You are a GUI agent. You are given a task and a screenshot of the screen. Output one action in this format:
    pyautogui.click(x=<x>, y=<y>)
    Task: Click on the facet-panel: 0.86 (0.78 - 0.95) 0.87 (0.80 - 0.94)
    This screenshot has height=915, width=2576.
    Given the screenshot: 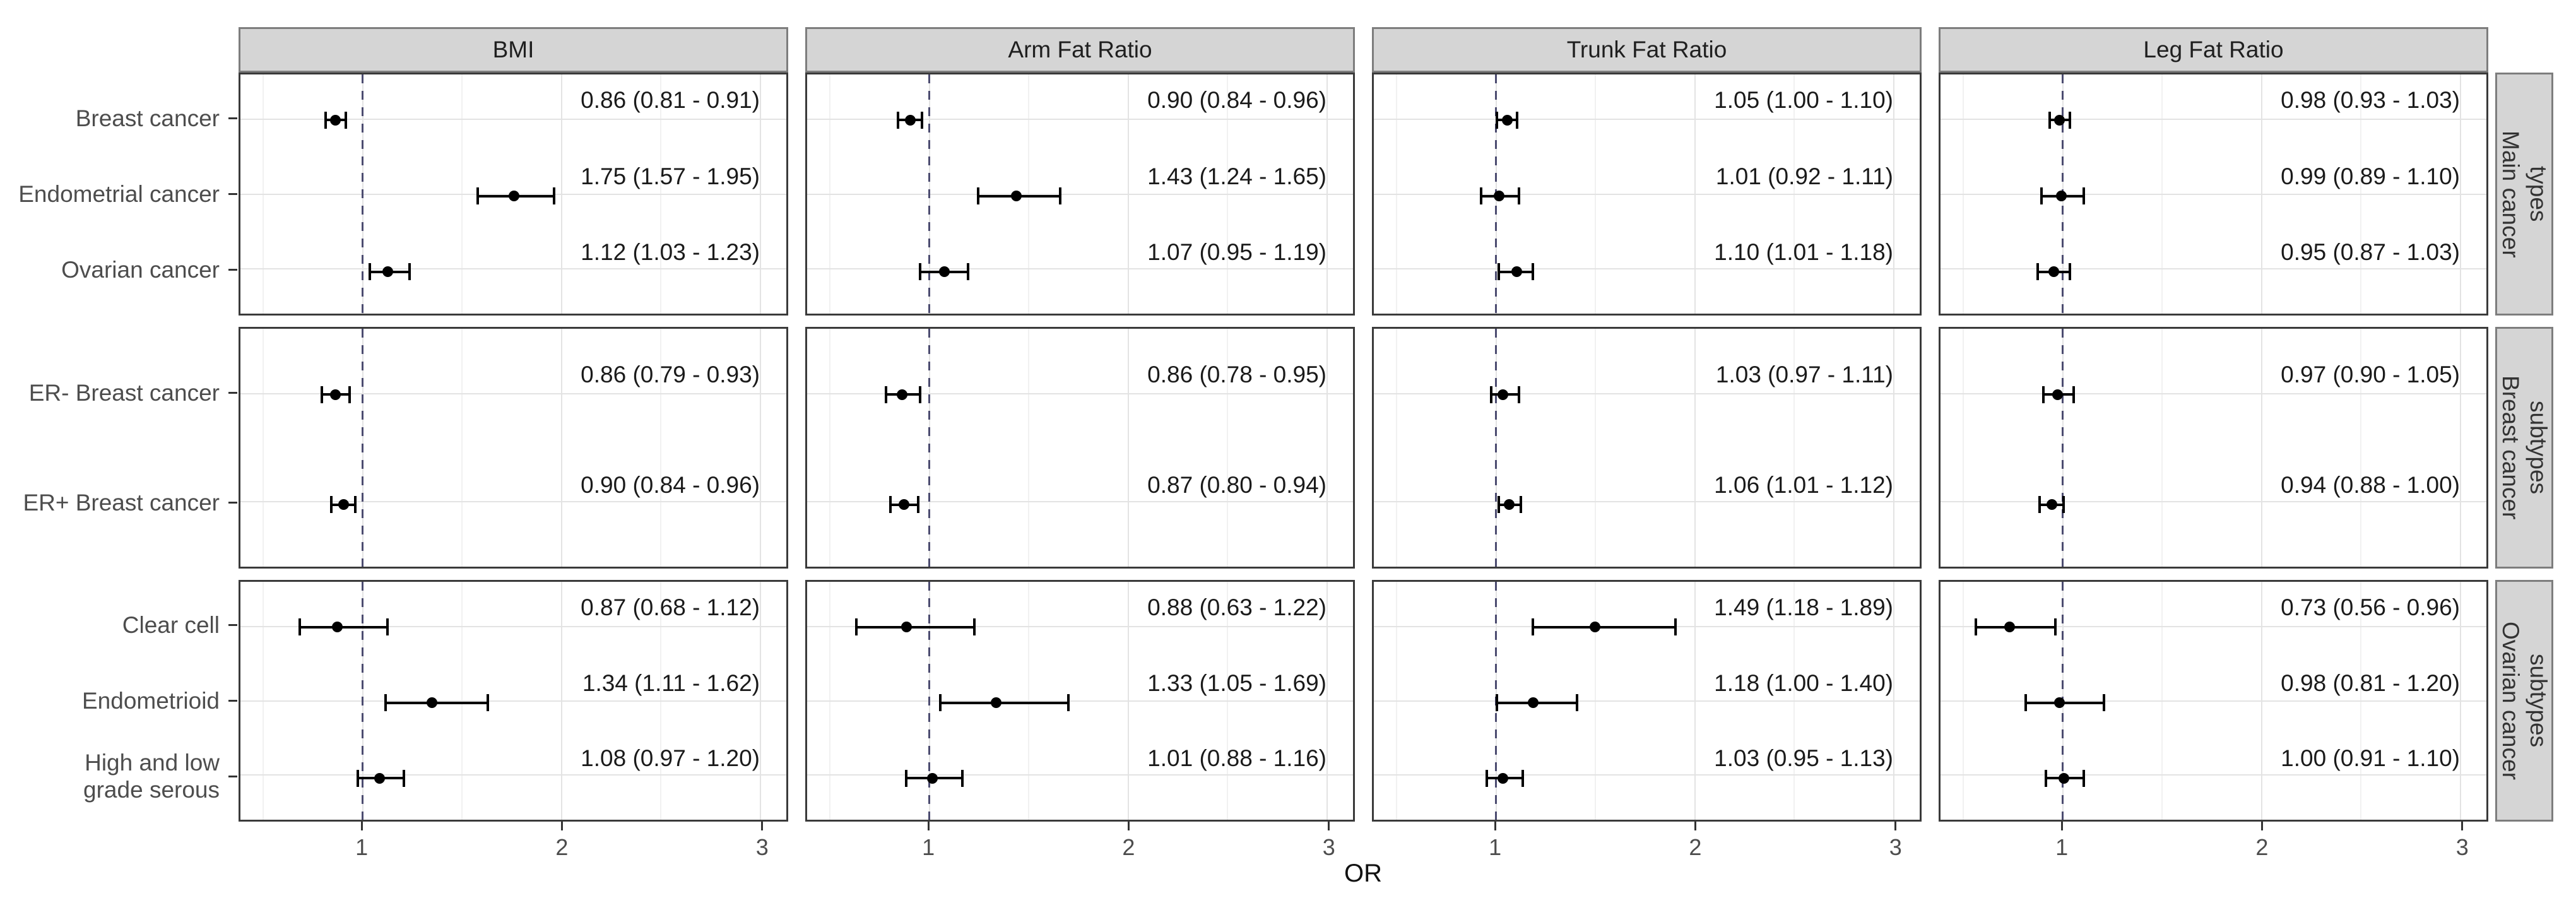 What is the action you would take?
    pyautogui.click(x=1080, y=448)
    